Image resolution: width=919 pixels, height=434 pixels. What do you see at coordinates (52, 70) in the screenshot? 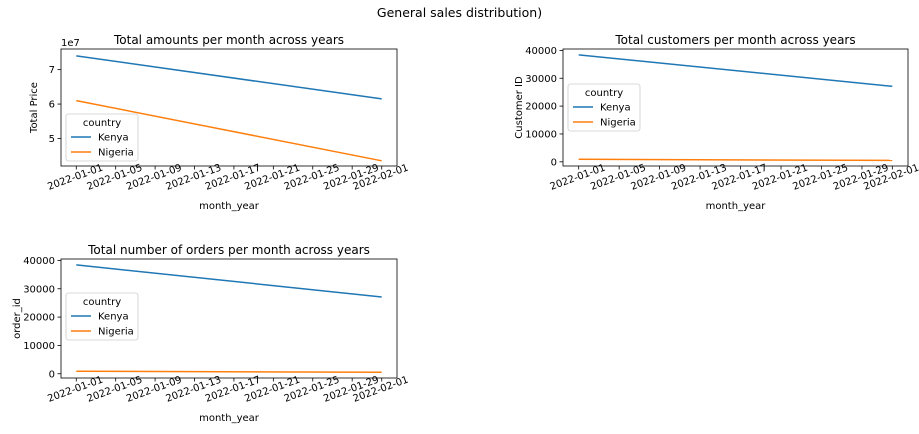
I see `y-tick-label: 7` at bounding box center [52, 70].